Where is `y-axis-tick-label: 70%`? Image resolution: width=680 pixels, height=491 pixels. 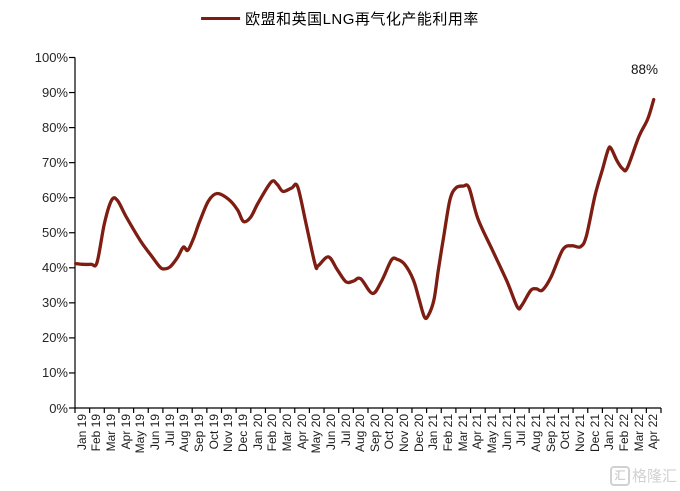
y-axis-tick-label: 70% is located at coordinates (54, 163).